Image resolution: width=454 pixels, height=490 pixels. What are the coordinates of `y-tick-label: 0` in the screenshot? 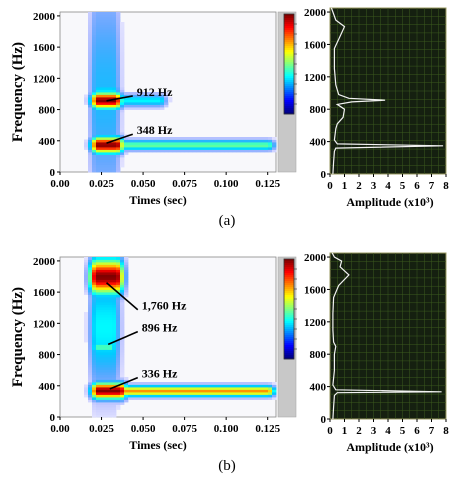 It's located at (53, 173).